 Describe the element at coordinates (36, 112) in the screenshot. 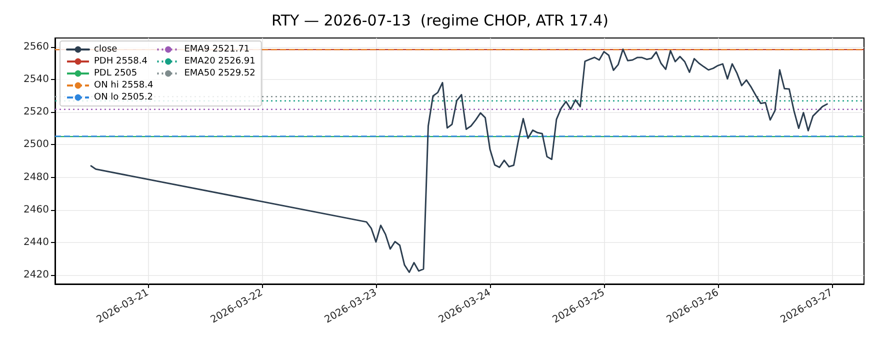

I see `y-tick-label: 2520` at that location.